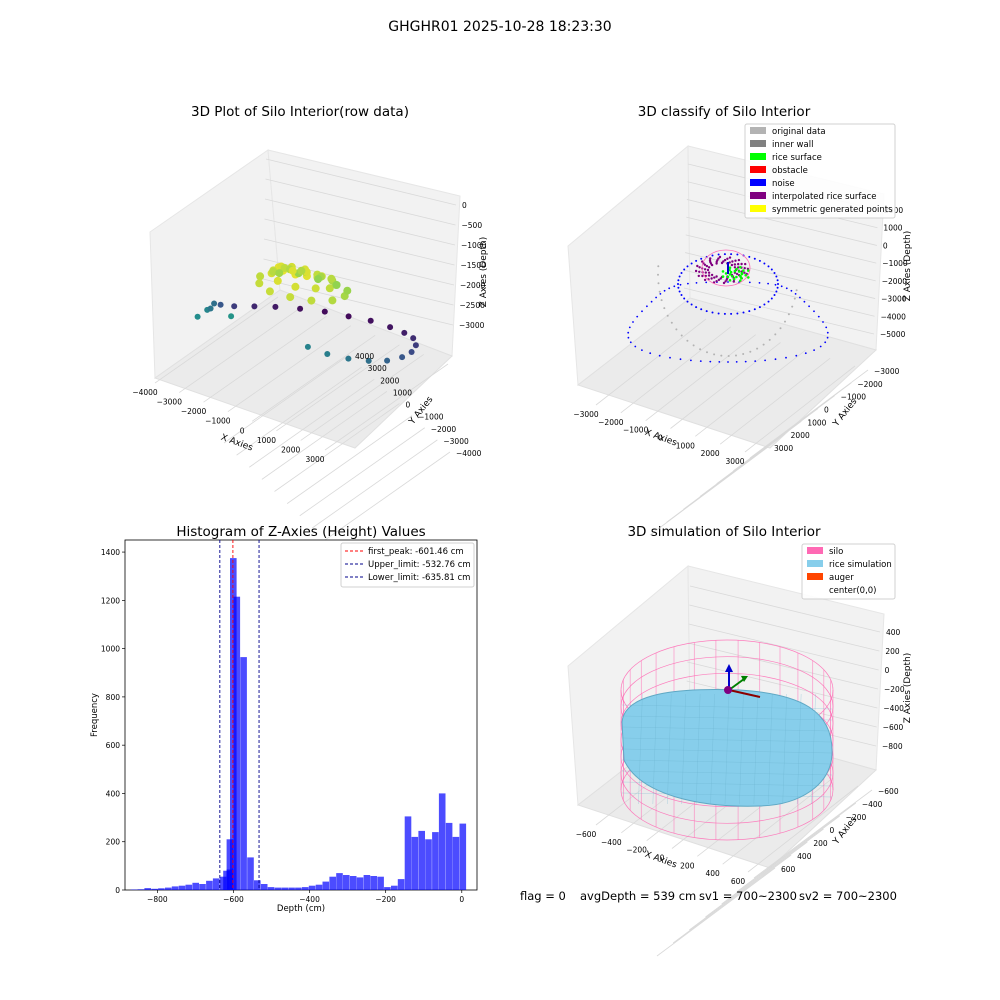 This screenshot has height=1000, width=1000. Describe the element at coordinates (431, 417) in the screenshot. I see `y-tick-label: −1000` at that location.